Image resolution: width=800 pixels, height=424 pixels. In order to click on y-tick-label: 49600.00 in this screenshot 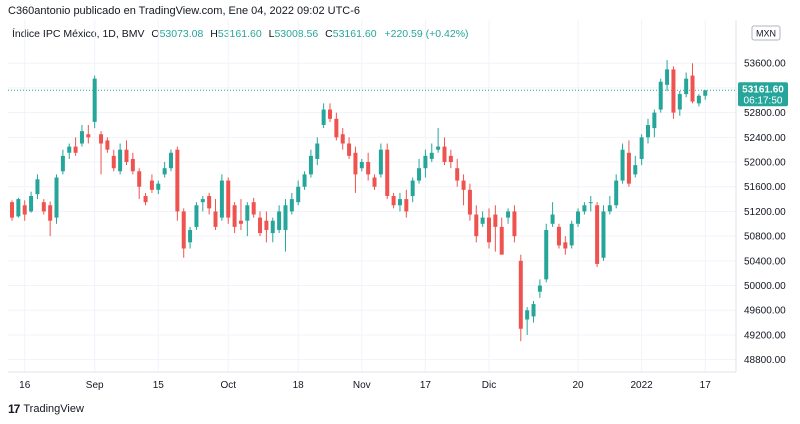, I will do `click(765, 311)`.